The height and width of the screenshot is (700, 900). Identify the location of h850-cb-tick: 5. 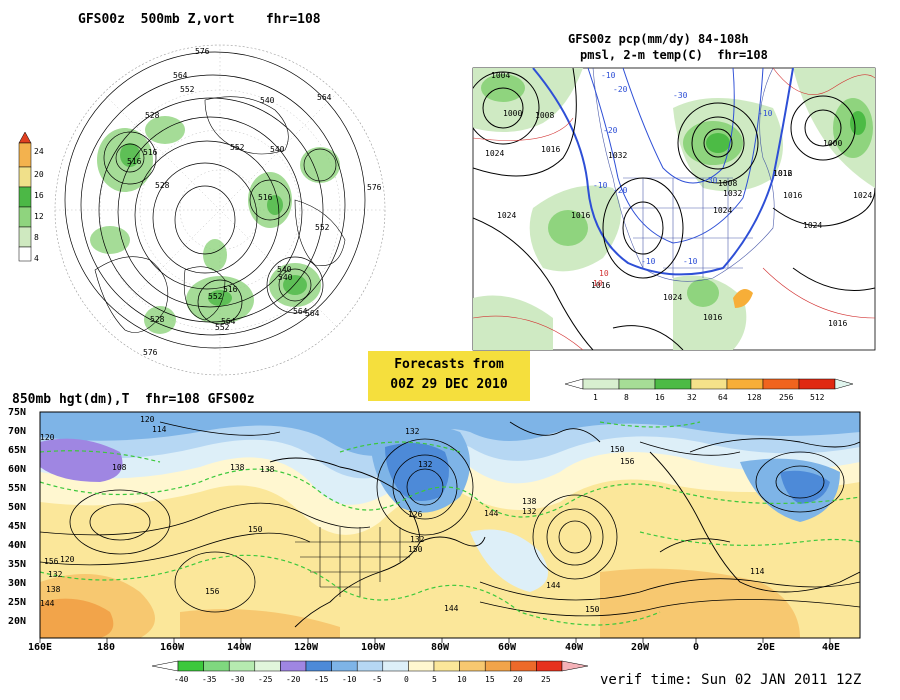
(434, 679).